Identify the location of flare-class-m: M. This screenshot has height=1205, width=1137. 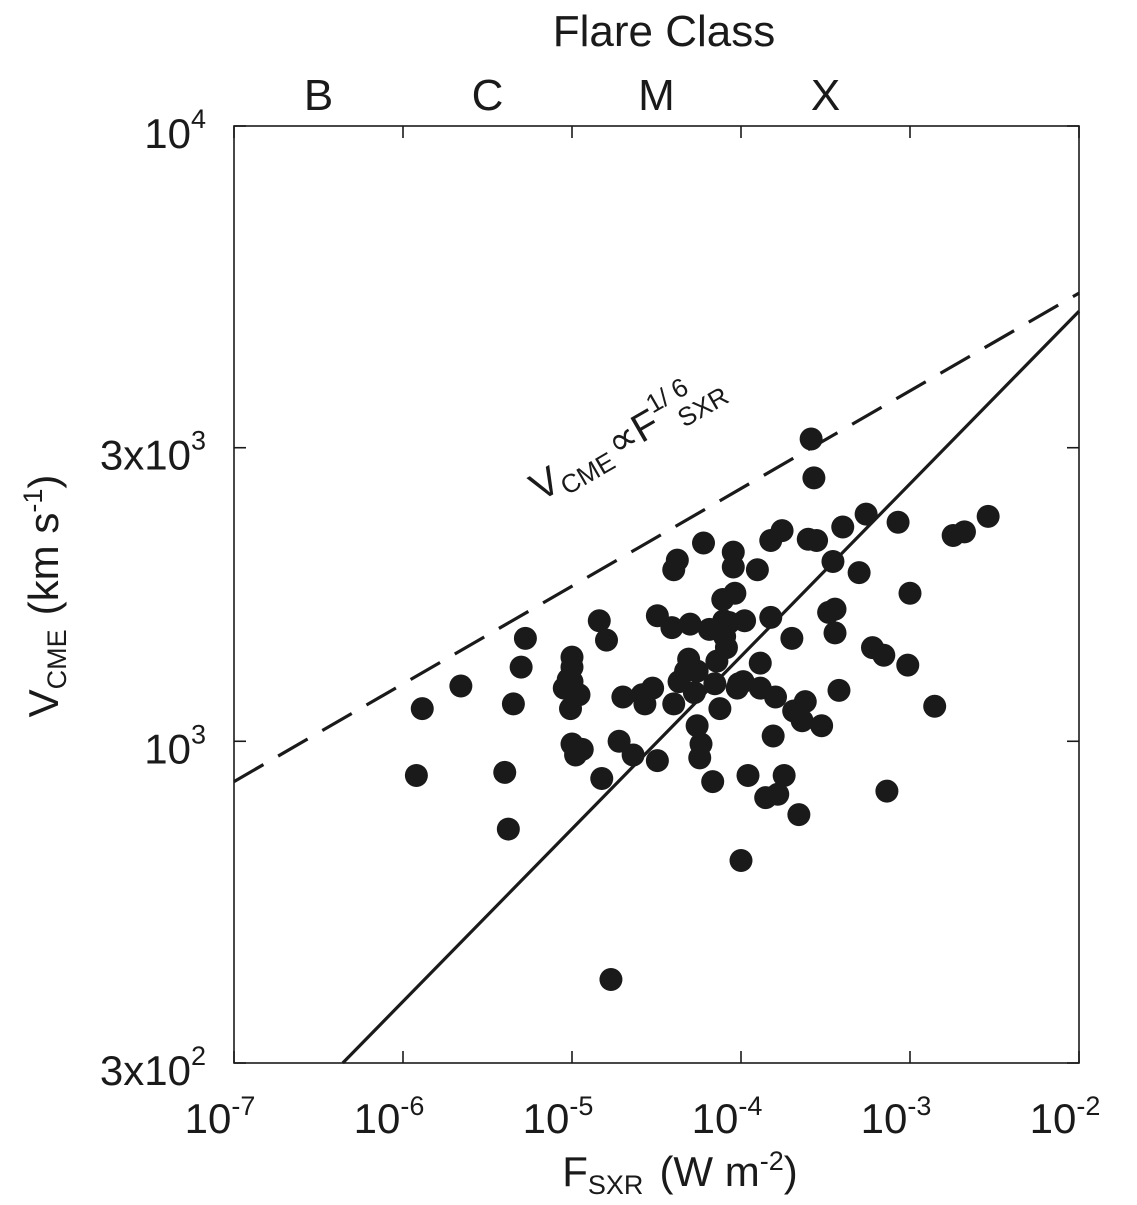
(656, 95).